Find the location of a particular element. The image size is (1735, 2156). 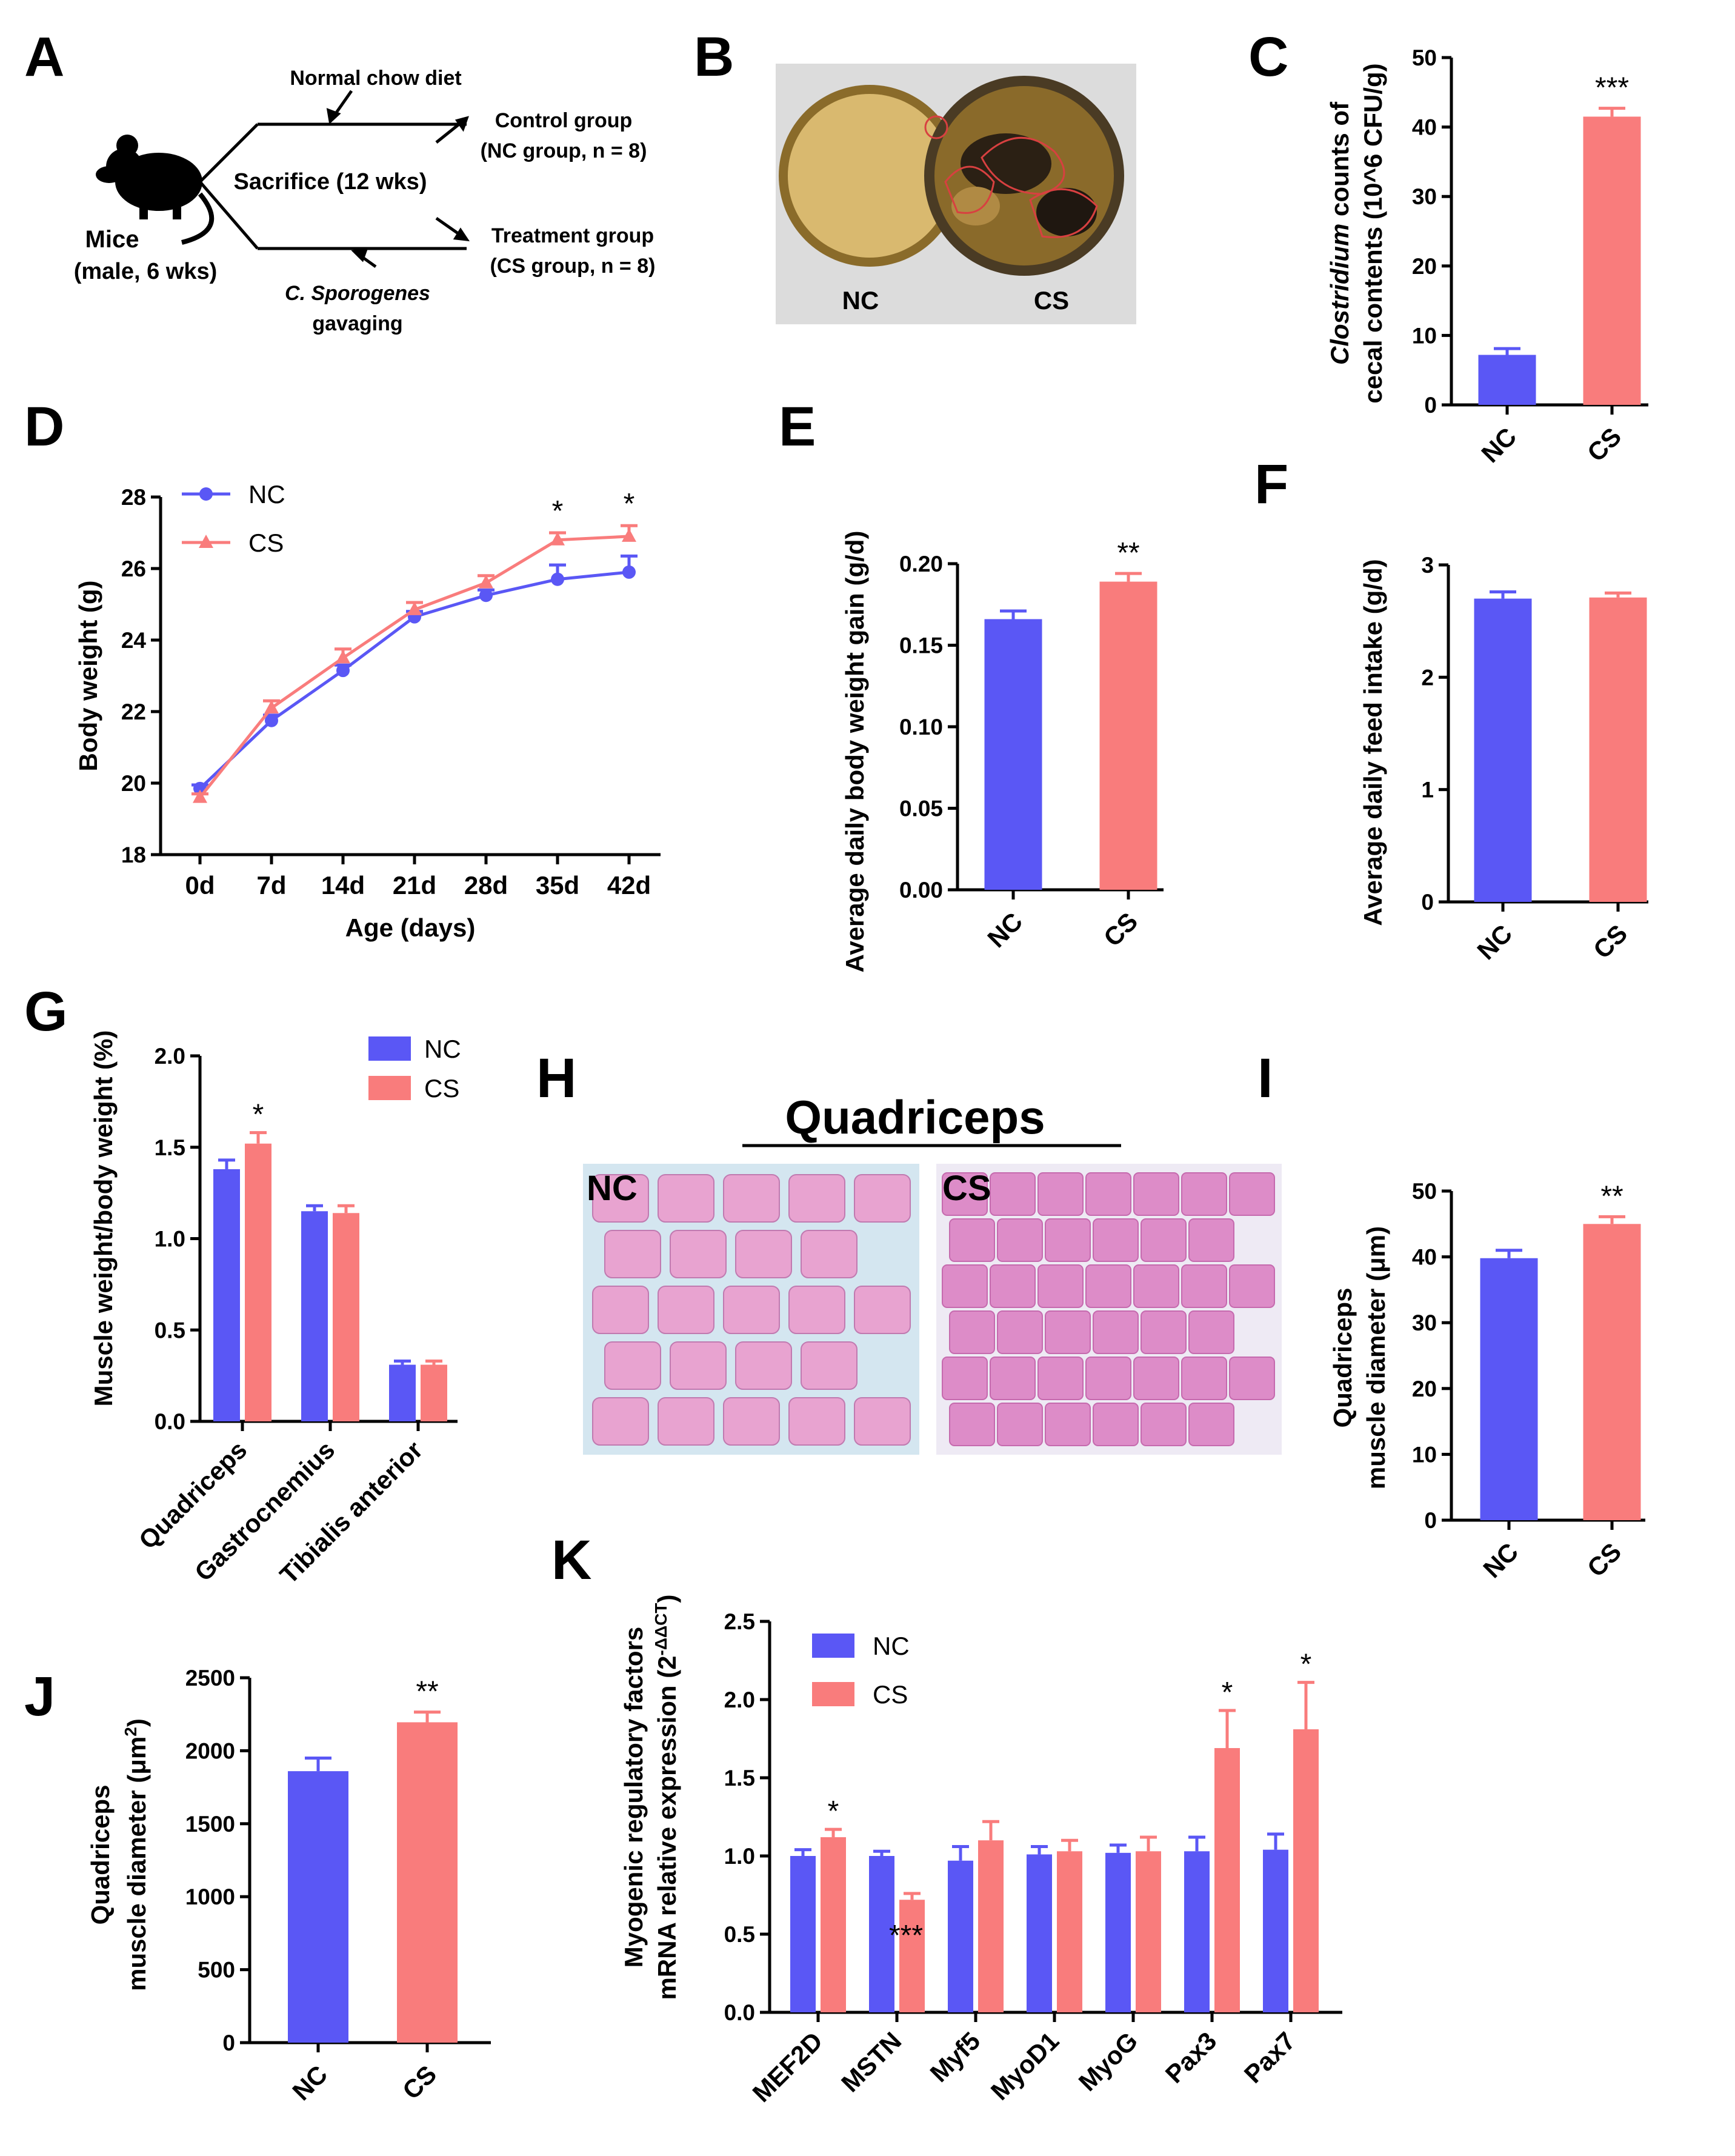

panel-label-e: E is located at coordinates (797, 427).